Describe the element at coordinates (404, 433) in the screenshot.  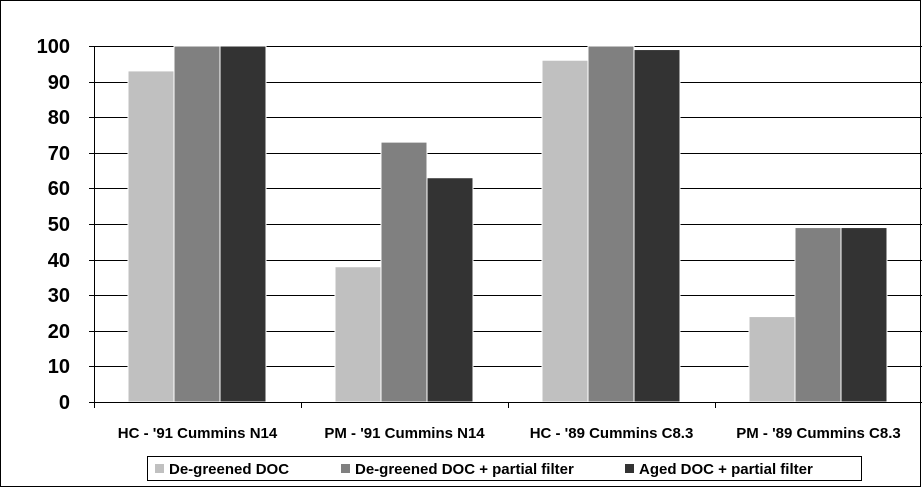
I see `x-tick-label: PM - '91 Cummins N14` at that location.